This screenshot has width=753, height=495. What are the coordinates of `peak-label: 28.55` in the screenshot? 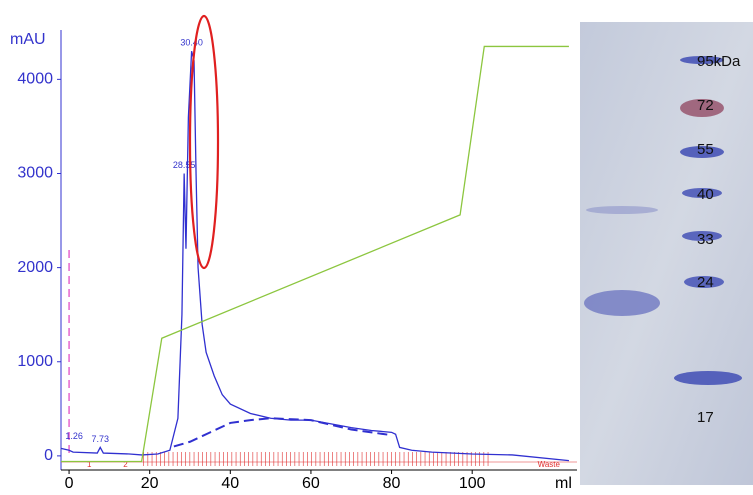 It's located at (184, 165).